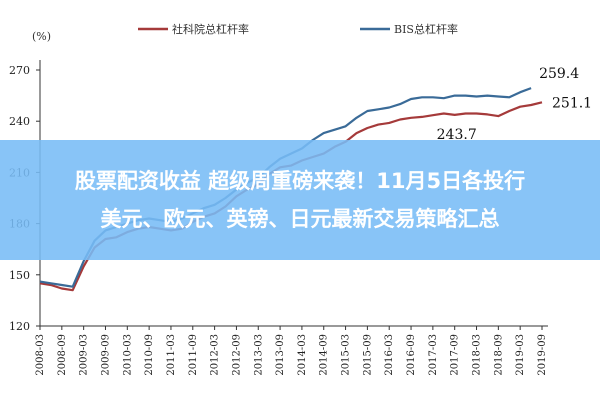 This screenshot has width=600, height=400. What do you see at coordinates (559, 74) in the screenshot?
I see `data-label-bis-latest: 259.4` at bounding box center [559, 74].